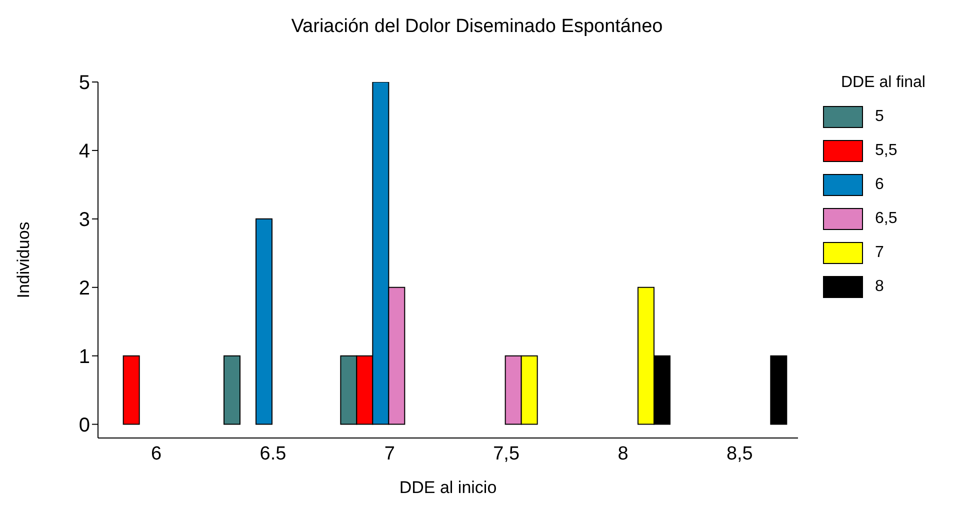  What do you see at coordinates (389, 453) in the screenshot?
I see `x-tick-label: 7` at bounding box center [389, 453].